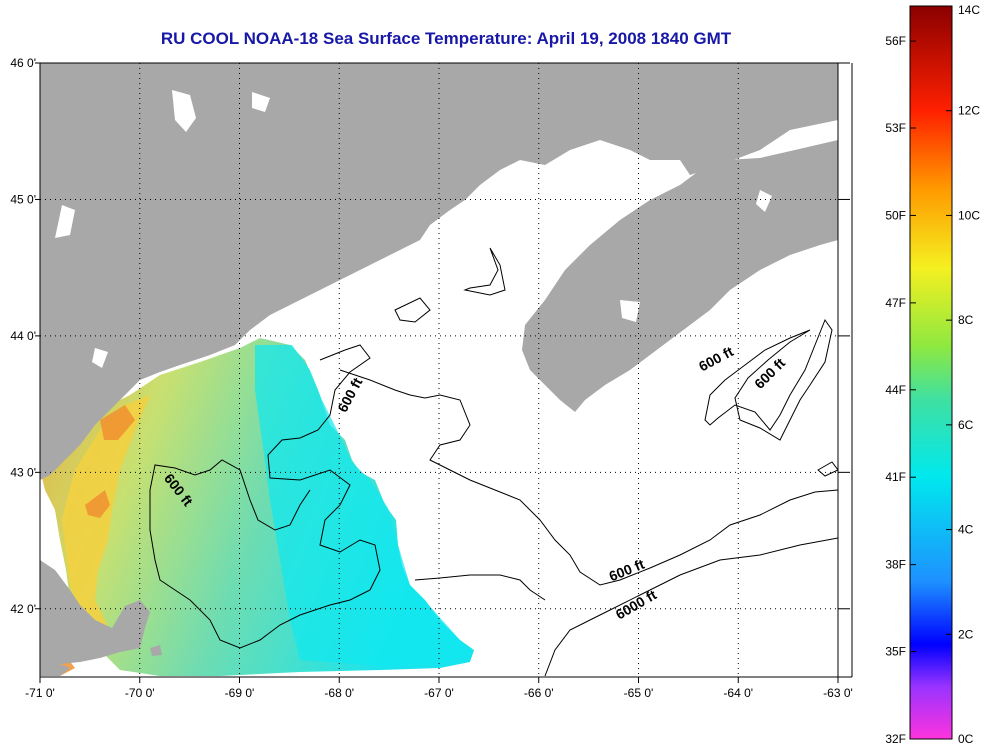 This screenshot has width=984, height=754. I want to click on colorbar-label-celsius: 0C, so click(966, 739).